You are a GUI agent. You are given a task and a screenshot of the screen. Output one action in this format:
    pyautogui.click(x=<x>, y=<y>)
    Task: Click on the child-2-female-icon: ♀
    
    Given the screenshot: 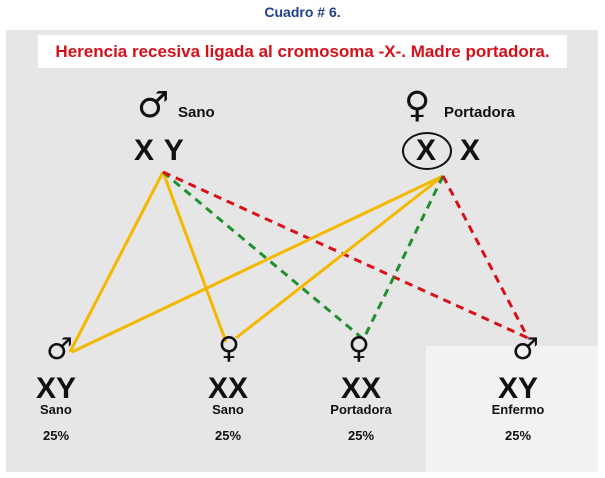 What is the action you would take?
    pyautogui.click(x=229, y=348)
    